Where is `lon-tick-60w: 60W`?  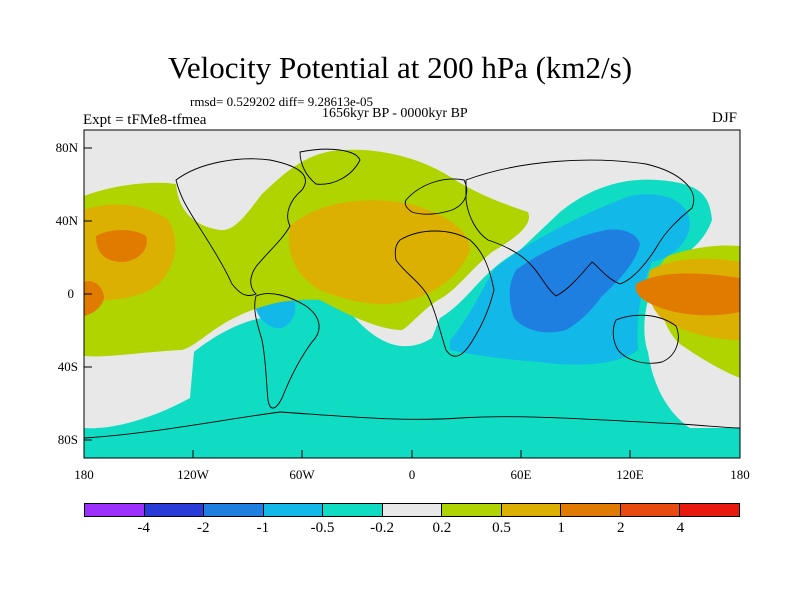
lon-tick-60w: 60W is located at coordinates (302, 474).